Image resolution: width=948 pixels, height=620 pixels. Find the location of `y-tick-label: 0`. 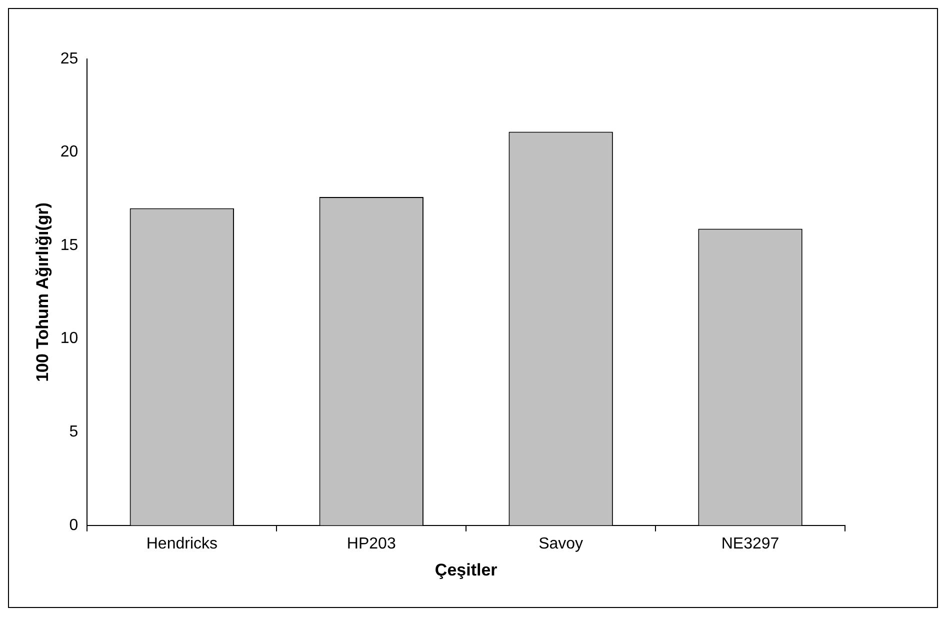

y-tick-label: 0 is located at coordinates (73, 525).